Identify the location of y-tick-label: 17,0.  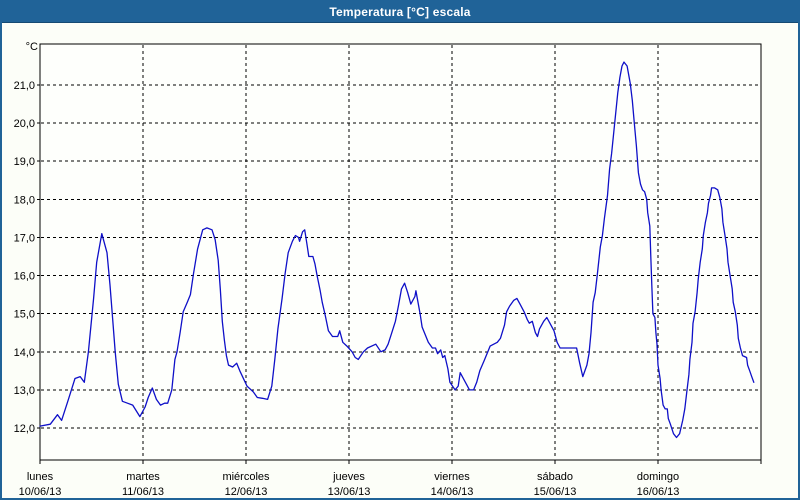
(24, 238).